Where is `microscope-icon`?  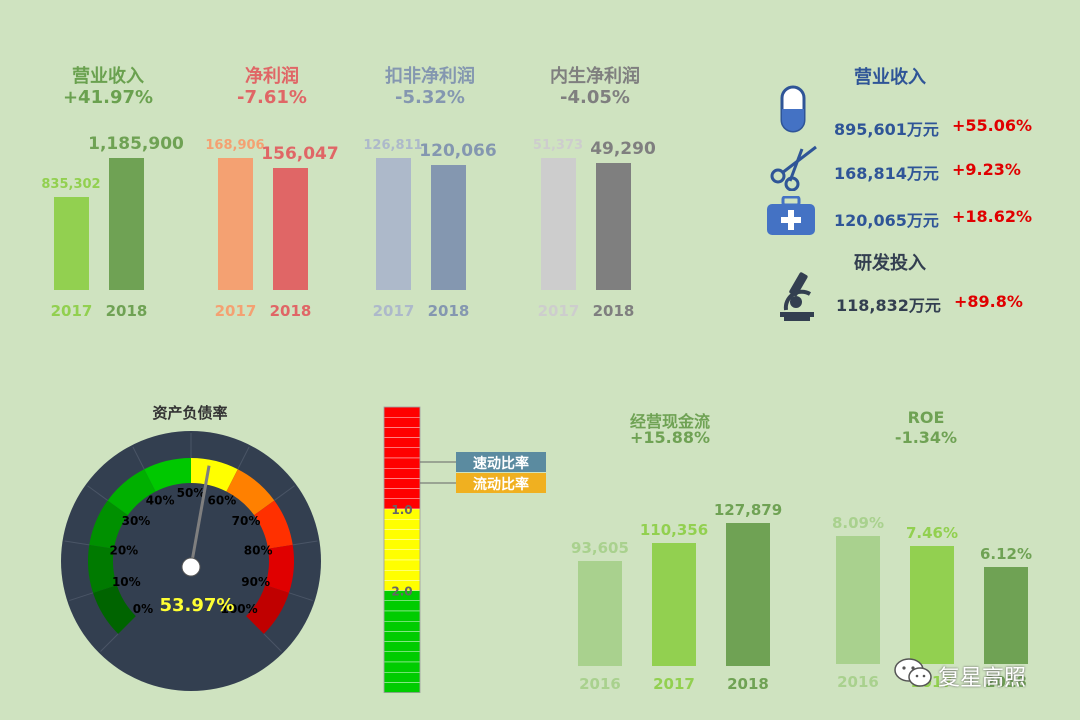 microscope-icon is located at coordinates (797, 296).